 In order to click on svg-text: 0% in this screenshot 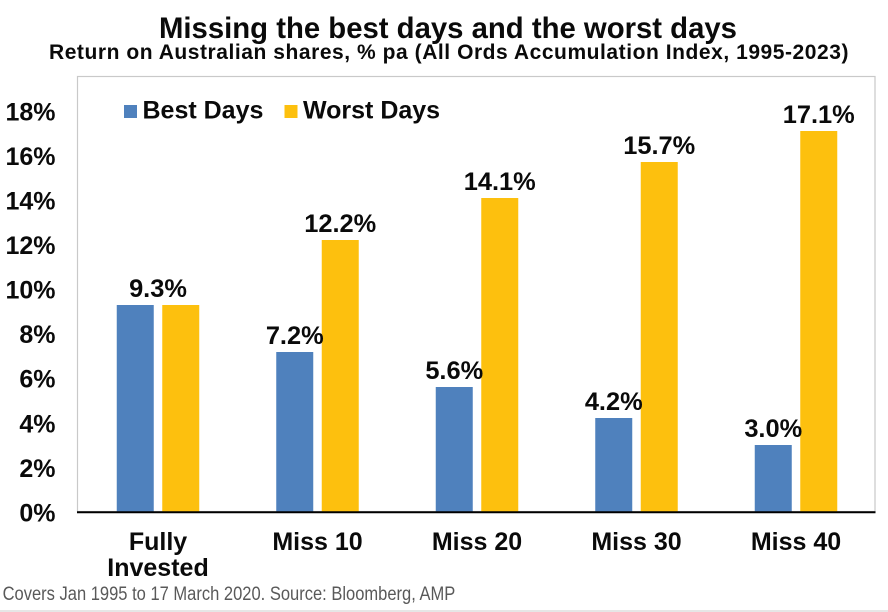, I will do `click(37, 513)`.